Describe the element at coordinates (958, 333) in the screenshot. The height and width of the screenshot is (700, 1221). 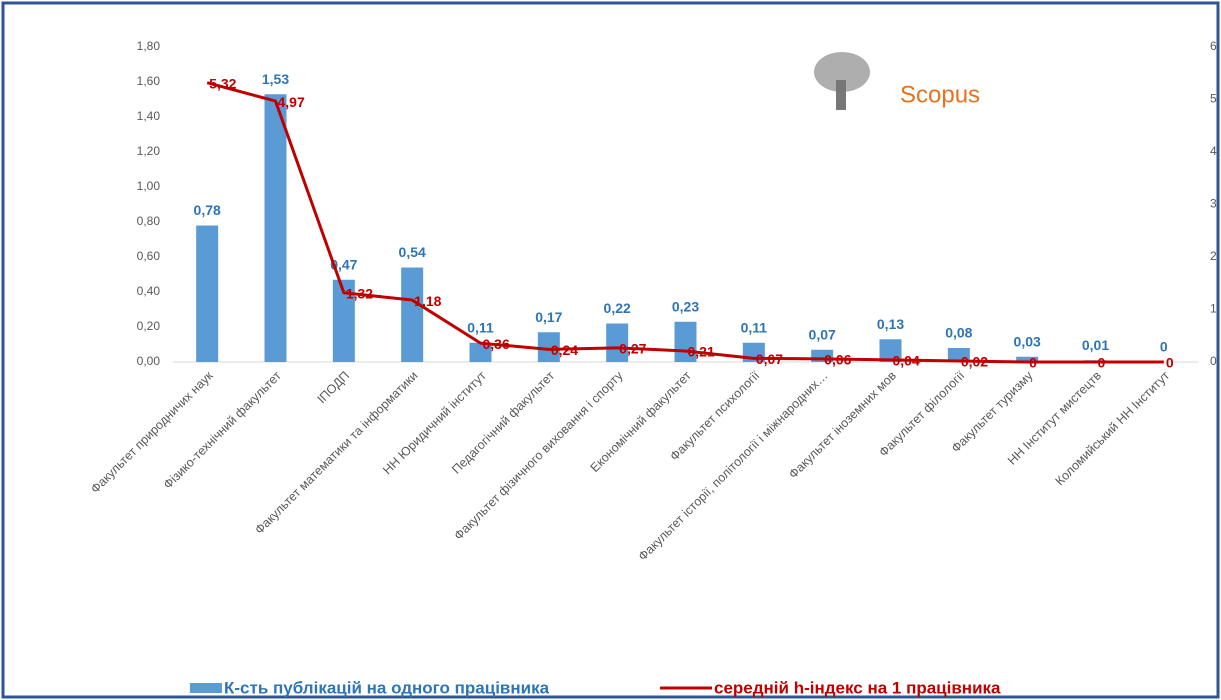
I see `bar-value-label: 0,08` at that location.